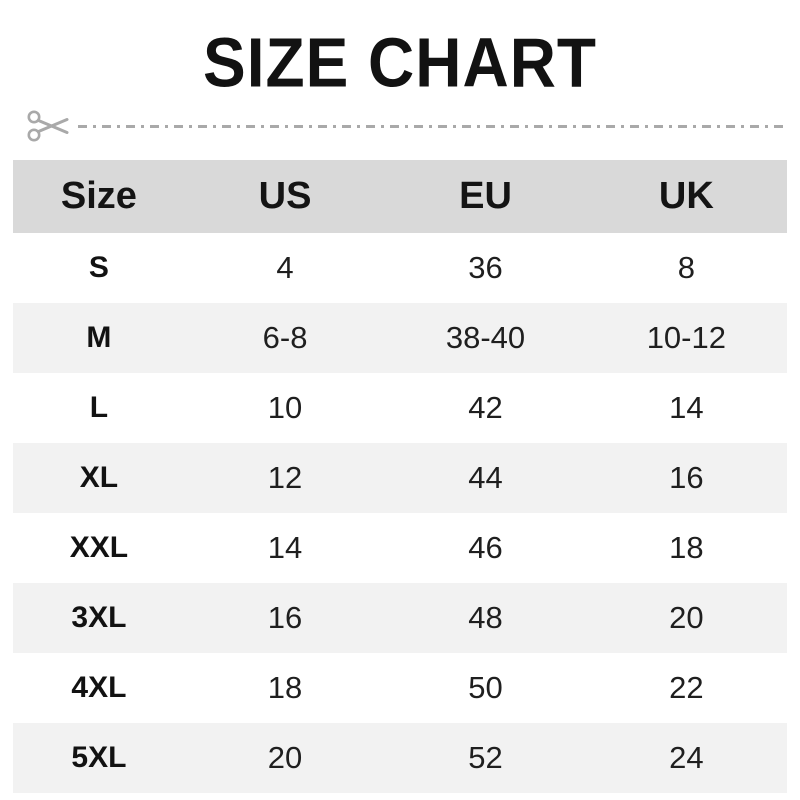 The image size is (800, 800). What do you see at coordinates (686, 687) in the screenshot?
I see `uk-value: 22` at bounding box center [686, 687].